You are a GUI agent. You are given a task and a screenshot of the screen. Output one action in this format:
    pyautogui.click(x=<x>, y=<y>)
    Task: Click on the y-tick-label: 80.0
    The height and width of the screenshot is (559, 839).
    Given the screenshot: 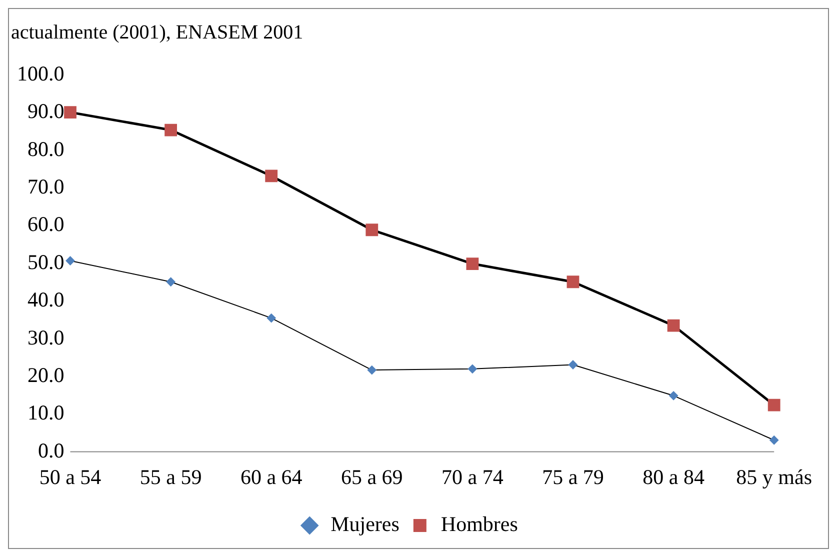 What is the action you would take?
    pyautogui.click(x=46, y=148)
    